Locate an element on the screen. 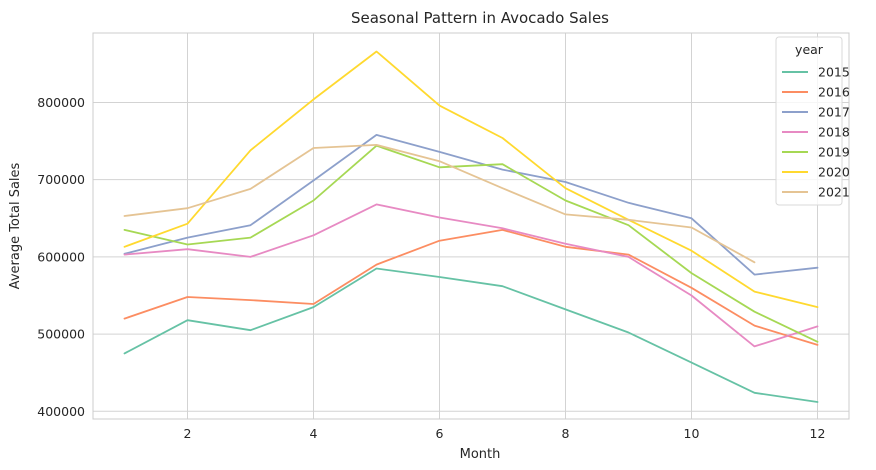 The height and width of the screenshot is (470, 876). x-tick-label: 10 is located at coordinates (692, 433).